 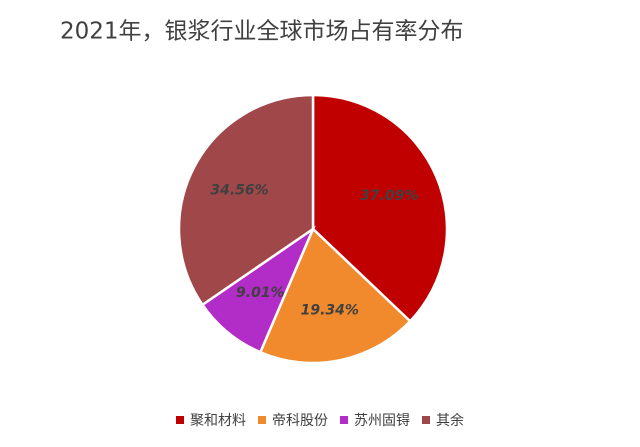 What do you see at coordinates (218, 421) in the screenshot?
I see `legend-label: 聚和材料` at bounding box center [218, 421].